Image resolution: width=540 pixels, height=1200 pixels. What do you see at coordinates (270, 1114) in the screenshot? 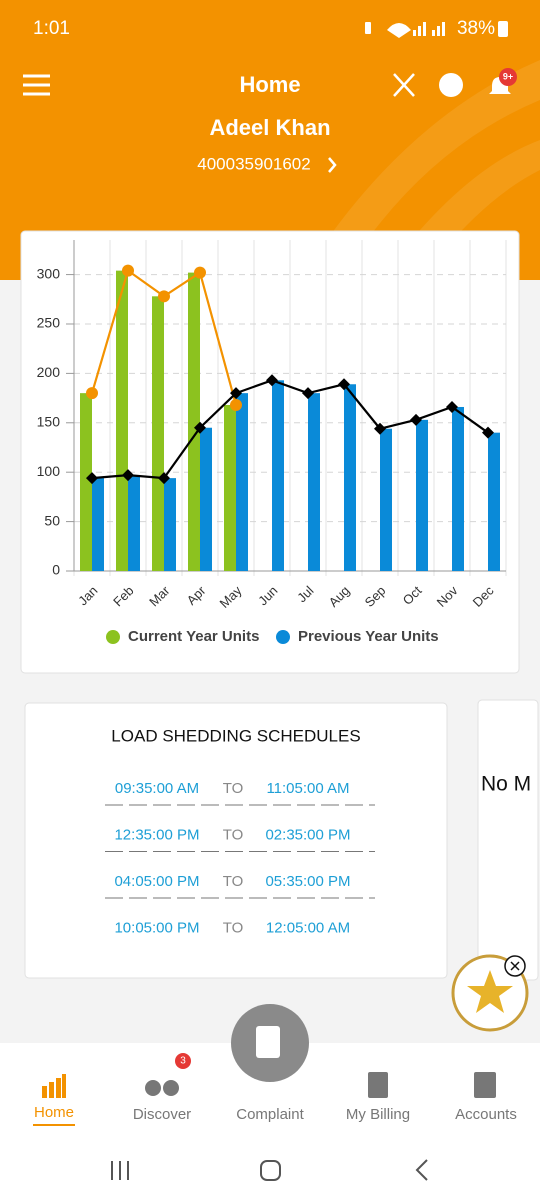
I see `nav-label: Complaint` at bounding box center [270, 1114].